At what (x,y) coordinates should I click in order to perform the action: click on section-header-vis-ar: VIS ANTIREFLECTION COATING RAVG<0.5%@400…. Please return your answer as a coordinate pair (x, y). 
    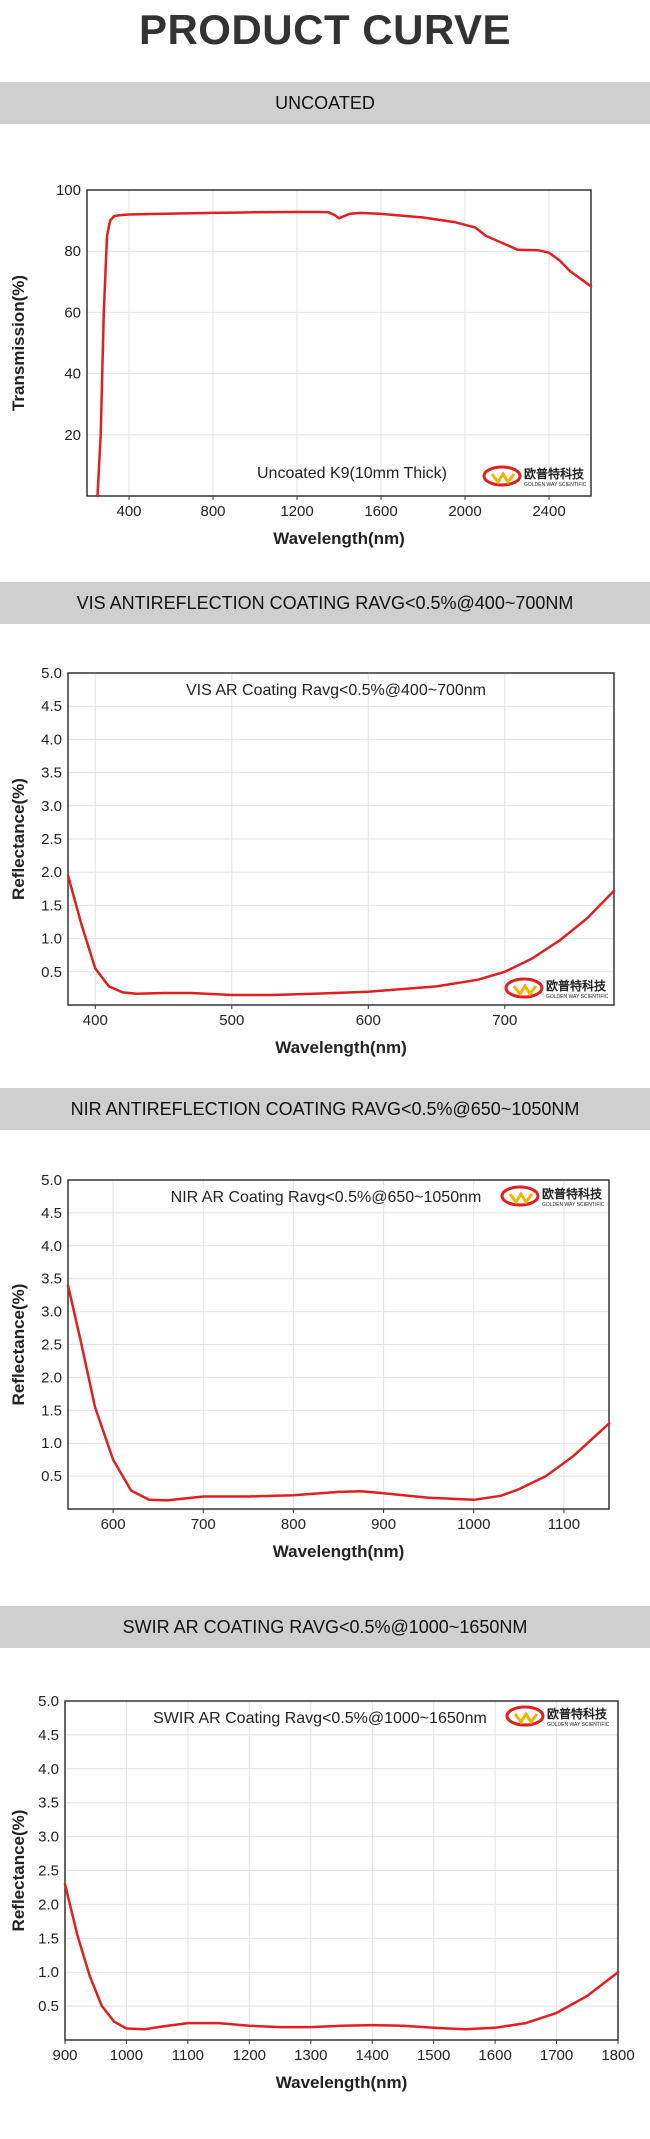
    Looking at the image, I should click on (325, 603).